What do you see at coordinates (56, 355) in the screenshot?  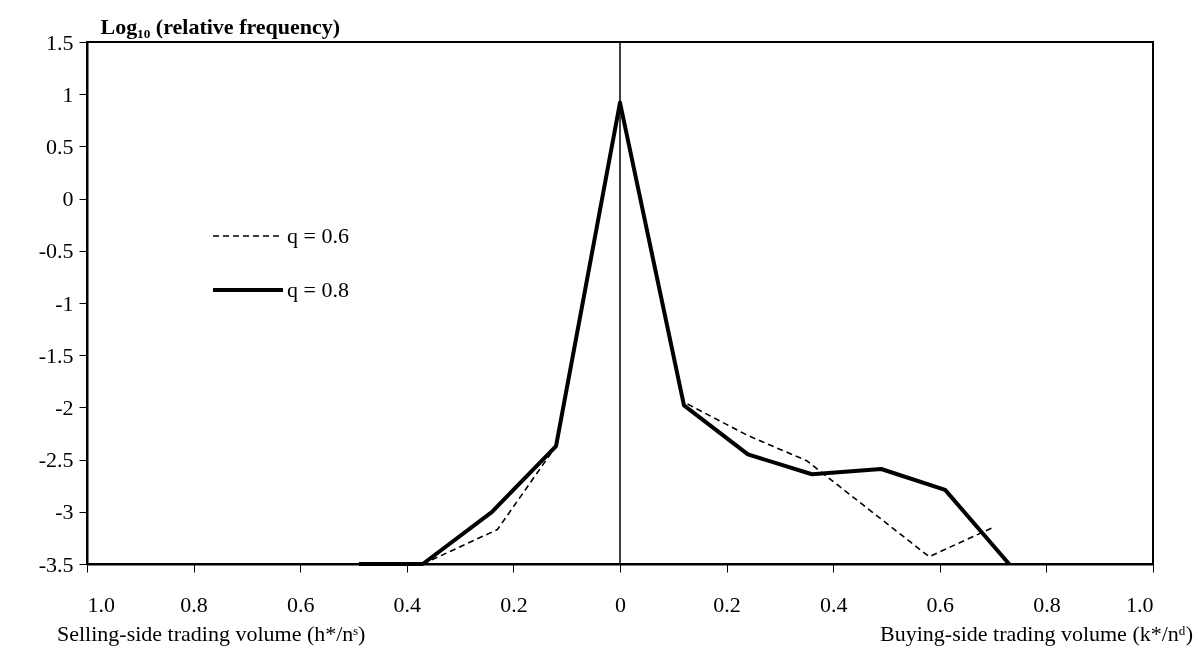 I see `y-tick-label: -1.5` at bounding box center [56, 355].